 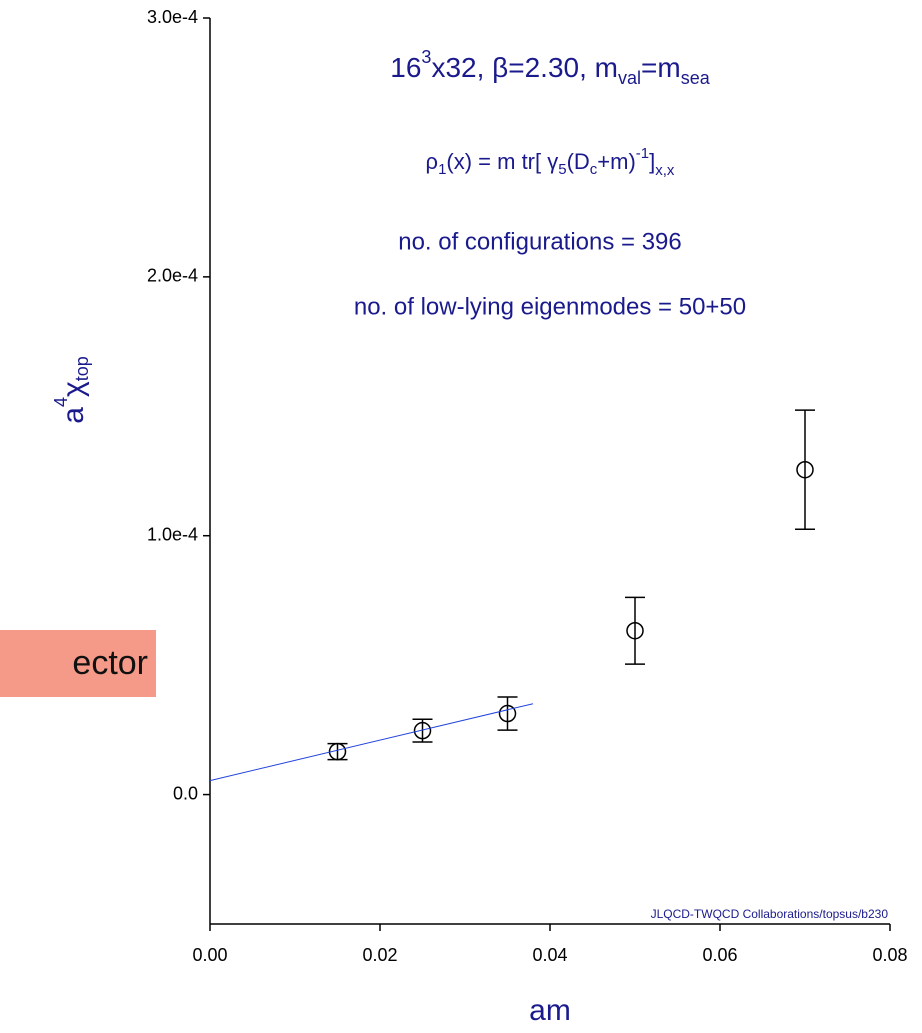 I want to click on x-tick-label: 0.02, so click(x=379, y=955).